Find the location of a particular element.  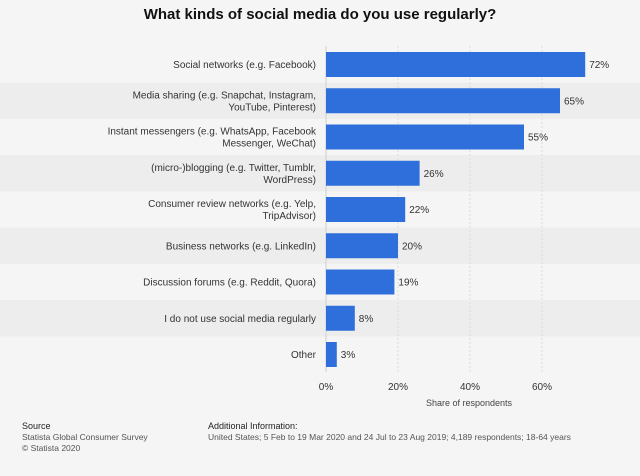

value-label: 22% is located at coordinates (419, 210).